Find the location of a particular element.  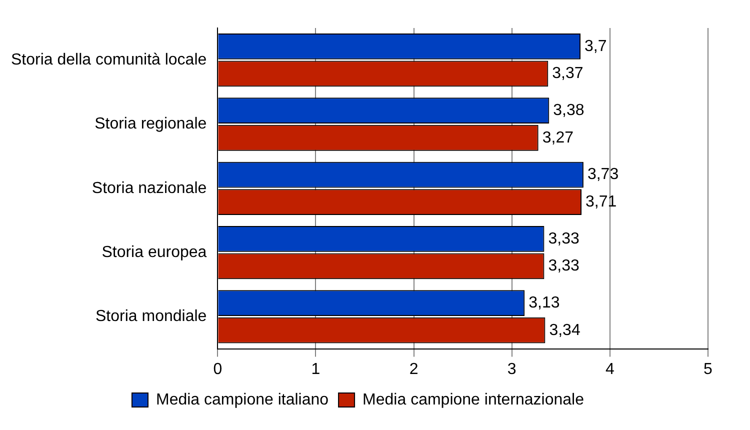

data-label: 3,73 is located at coordinates (603, 175).